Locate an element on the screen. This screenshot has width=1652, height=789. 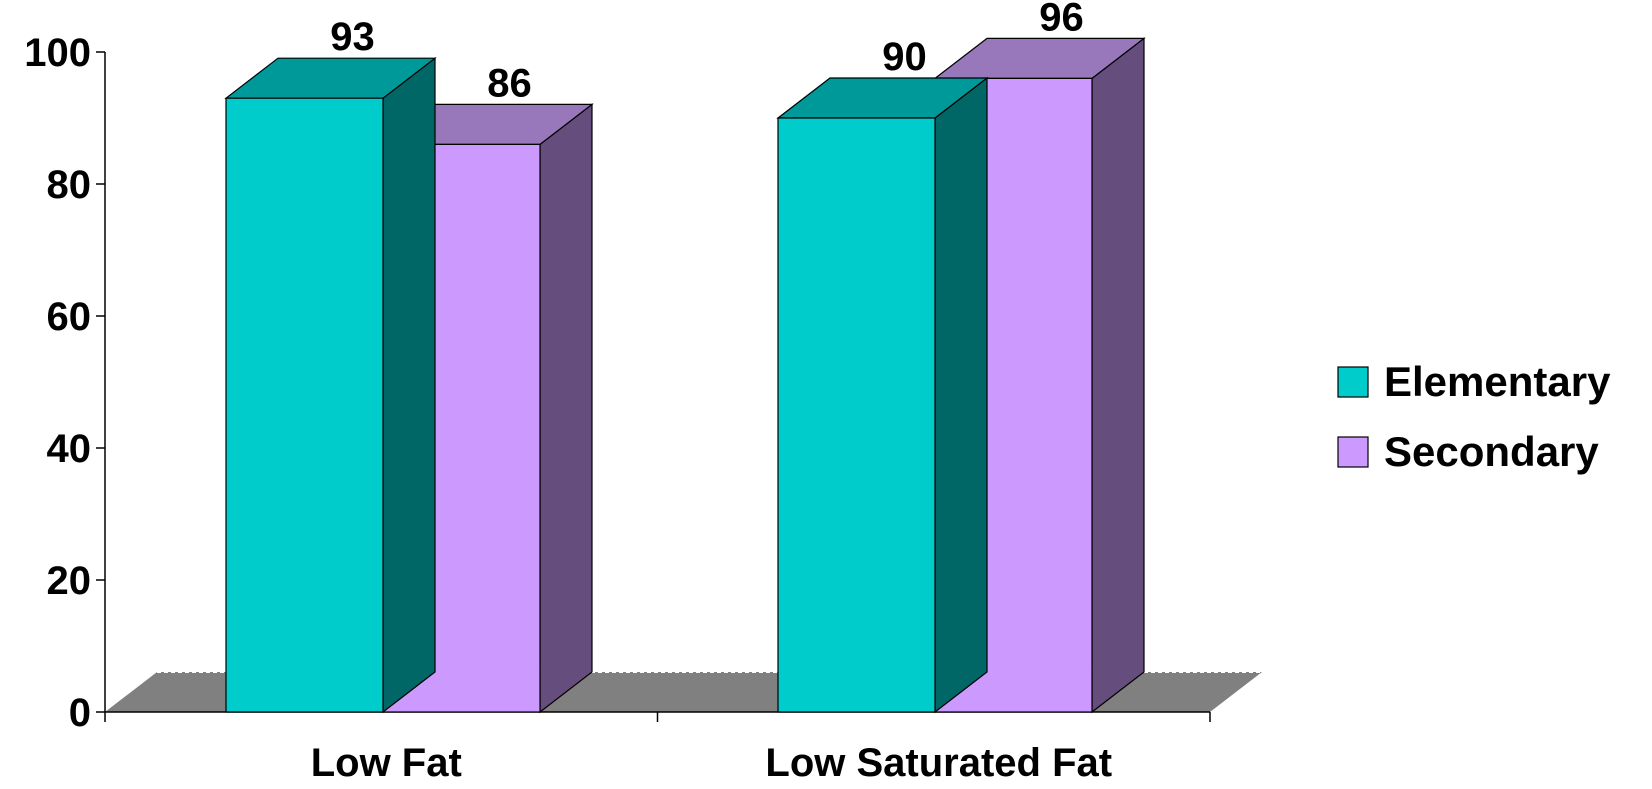
data-label: 86 is located at coordinates (509, 83).